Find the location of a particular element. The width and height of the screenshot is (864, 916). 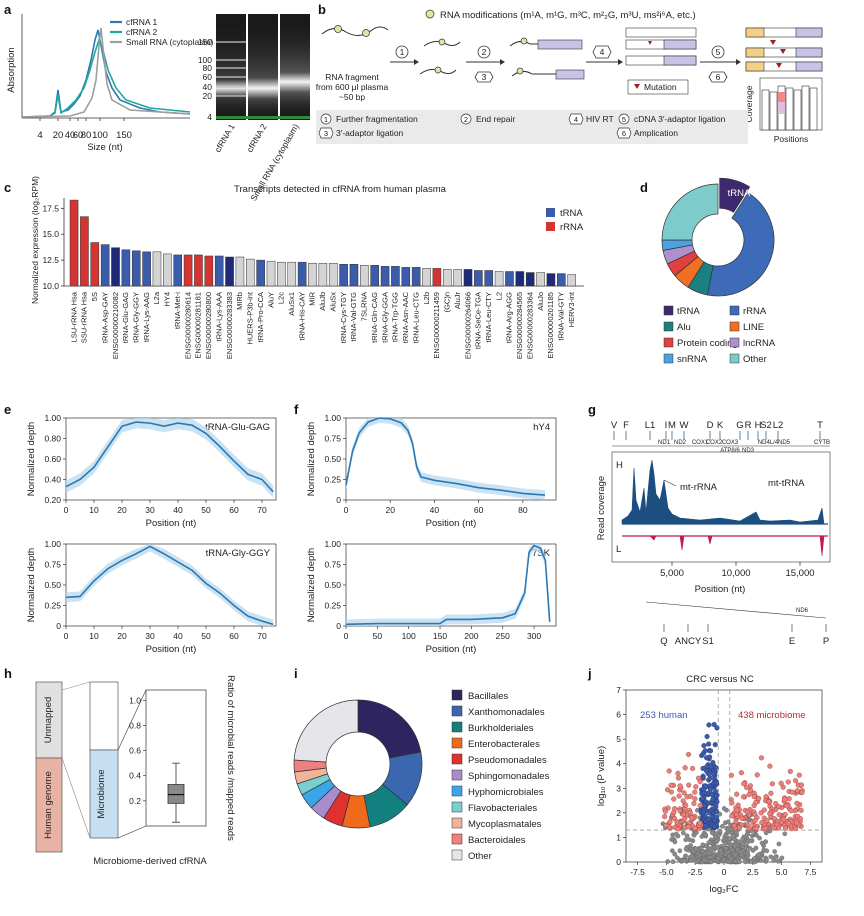

g-xtick-label: 5,000 is located at coordinates (672, 573).